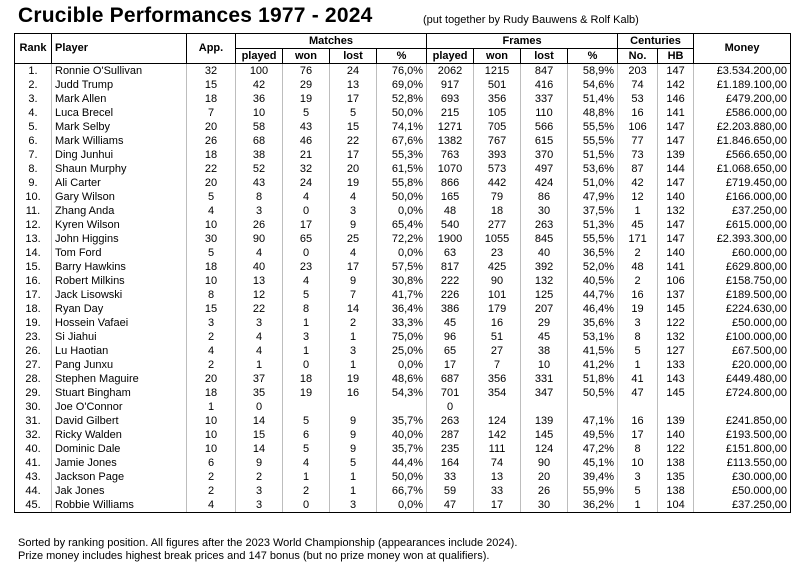  Describe the element at coordinates (656, 41) in the screenshot. I see `header-centuries: Centuries` at that location.